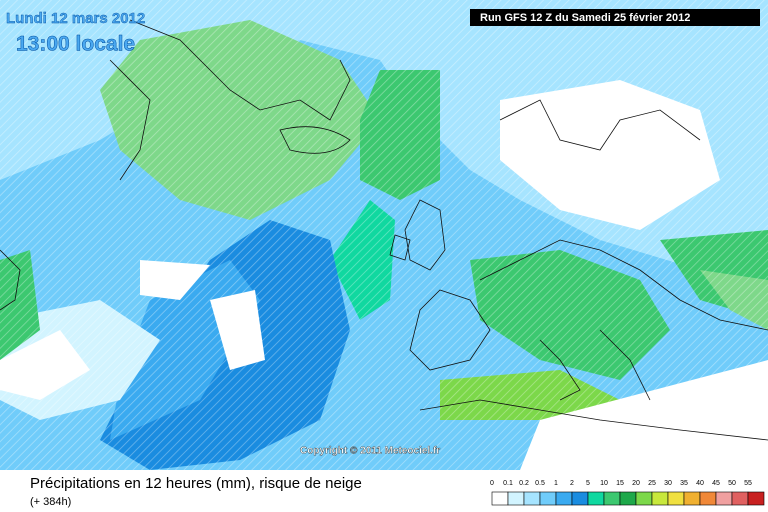 The image size is (768, 512). What do you see at coordinates (556, 483) in the screenshot?
I see `legend-label: 1` at bounding box center [556, 483].